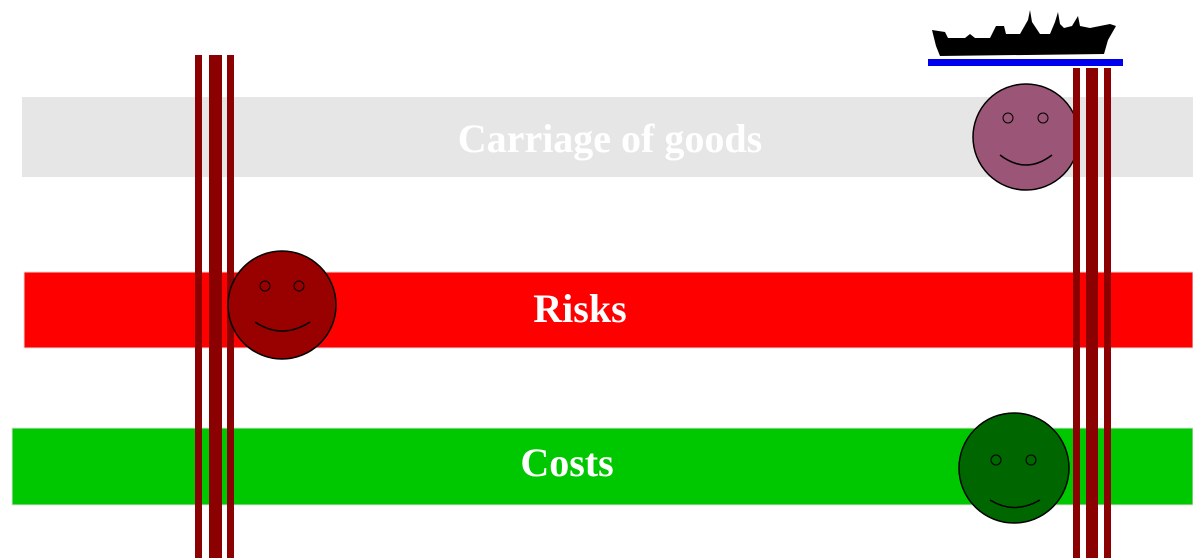 This screenshot has width=1193, height=558. I want to click on band-label: Costs, so click(566, 462).